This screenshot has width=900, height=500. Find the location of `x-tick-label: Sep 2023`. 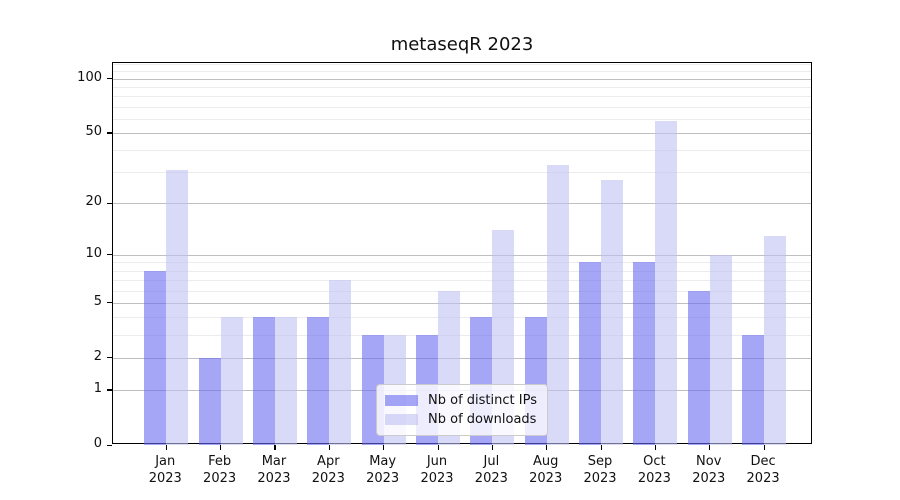

x-tick-label: Sep 2023 is located at coordinates (600, 470).